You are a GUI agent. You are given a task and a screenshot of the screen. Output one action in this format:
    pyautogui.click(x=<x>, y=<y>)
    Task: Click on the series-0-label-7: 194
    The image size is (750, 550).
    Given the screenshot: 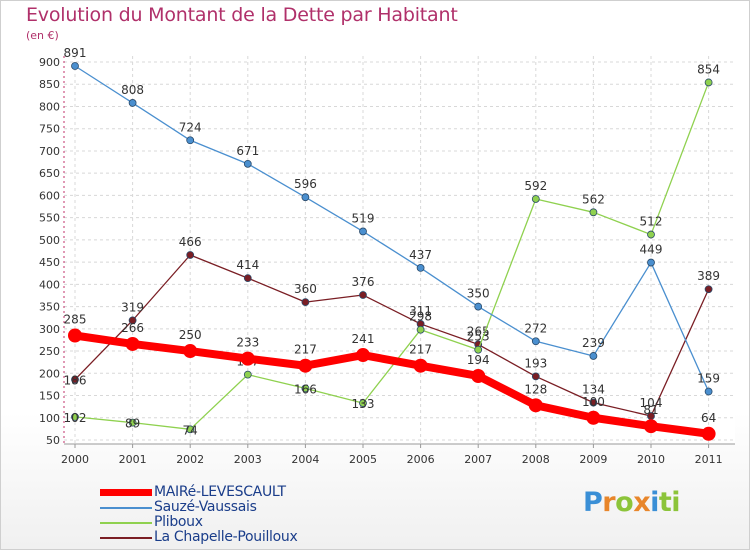 What is the action you would take?
    pyautogui.click(x=478, y=360)
    